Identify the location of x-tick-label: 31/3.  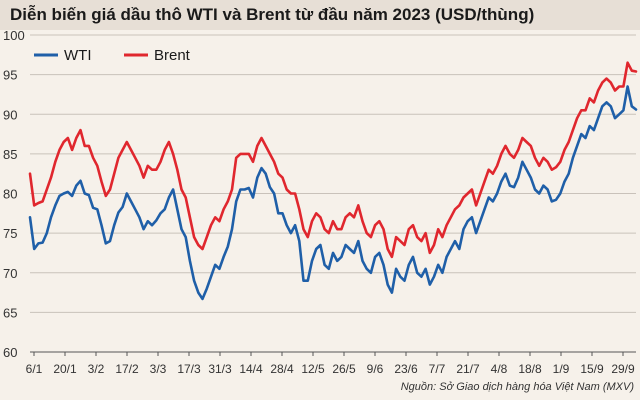
(220, 369).